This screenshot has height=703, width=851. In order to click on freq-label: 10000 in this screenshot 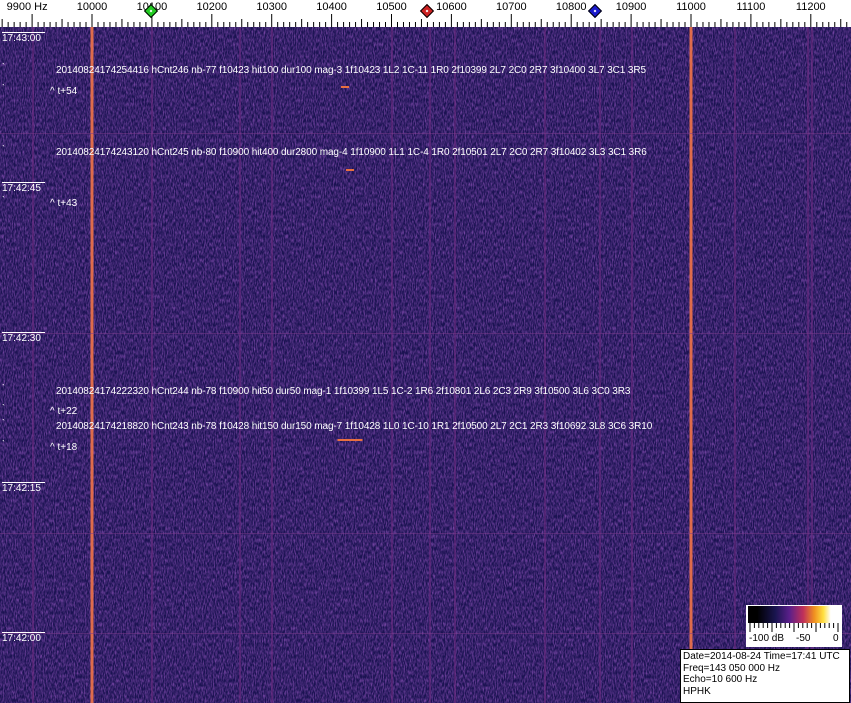, I will do `click(92, 7)`.